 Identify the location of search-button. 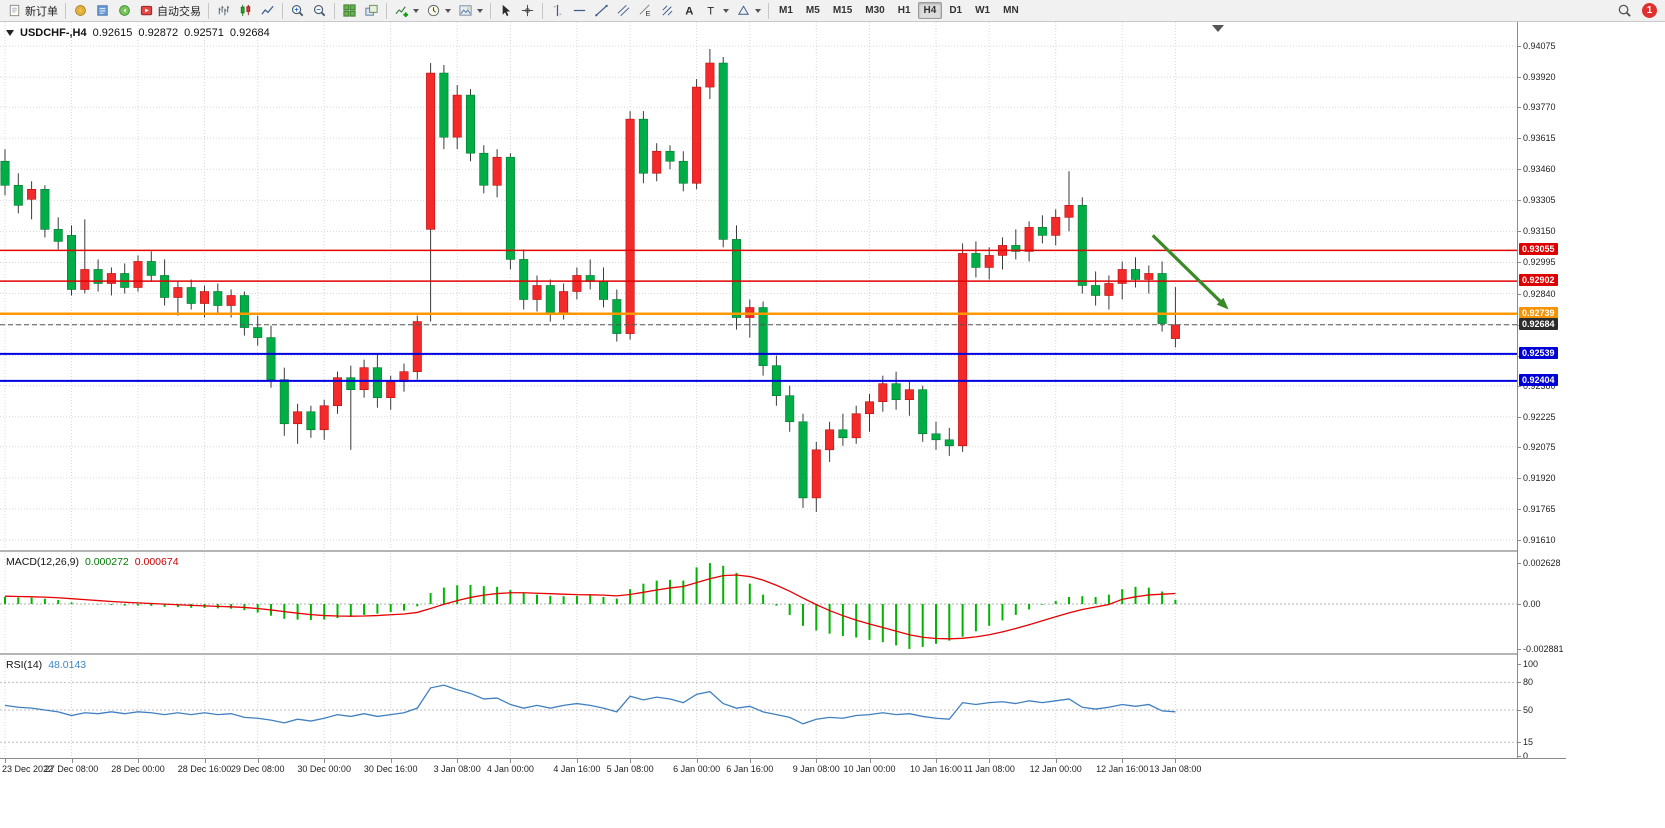
(1624, 10).